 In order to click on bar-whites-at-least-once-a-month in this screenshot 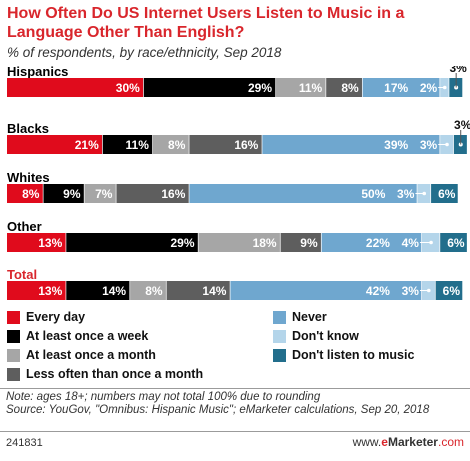, I will do `click(100, 193)`.